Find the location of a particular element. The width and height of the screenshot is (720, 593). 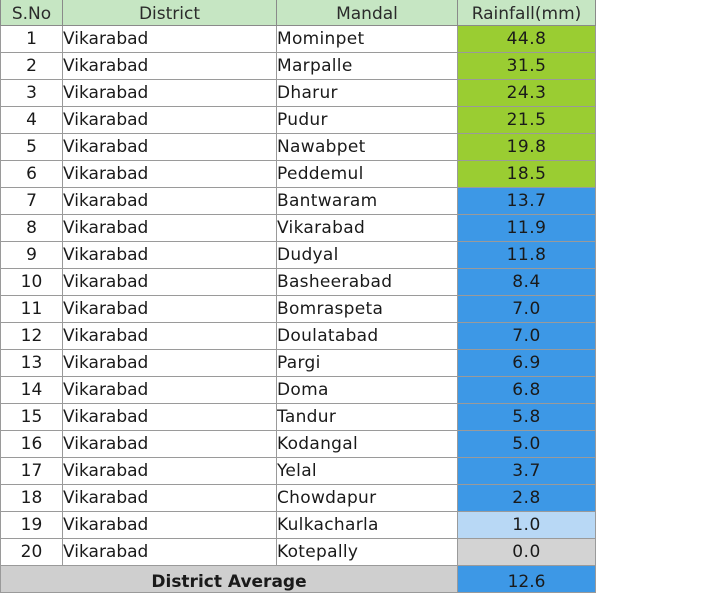

cell-mandal: Kodangal is located at coordinates (367, 444).